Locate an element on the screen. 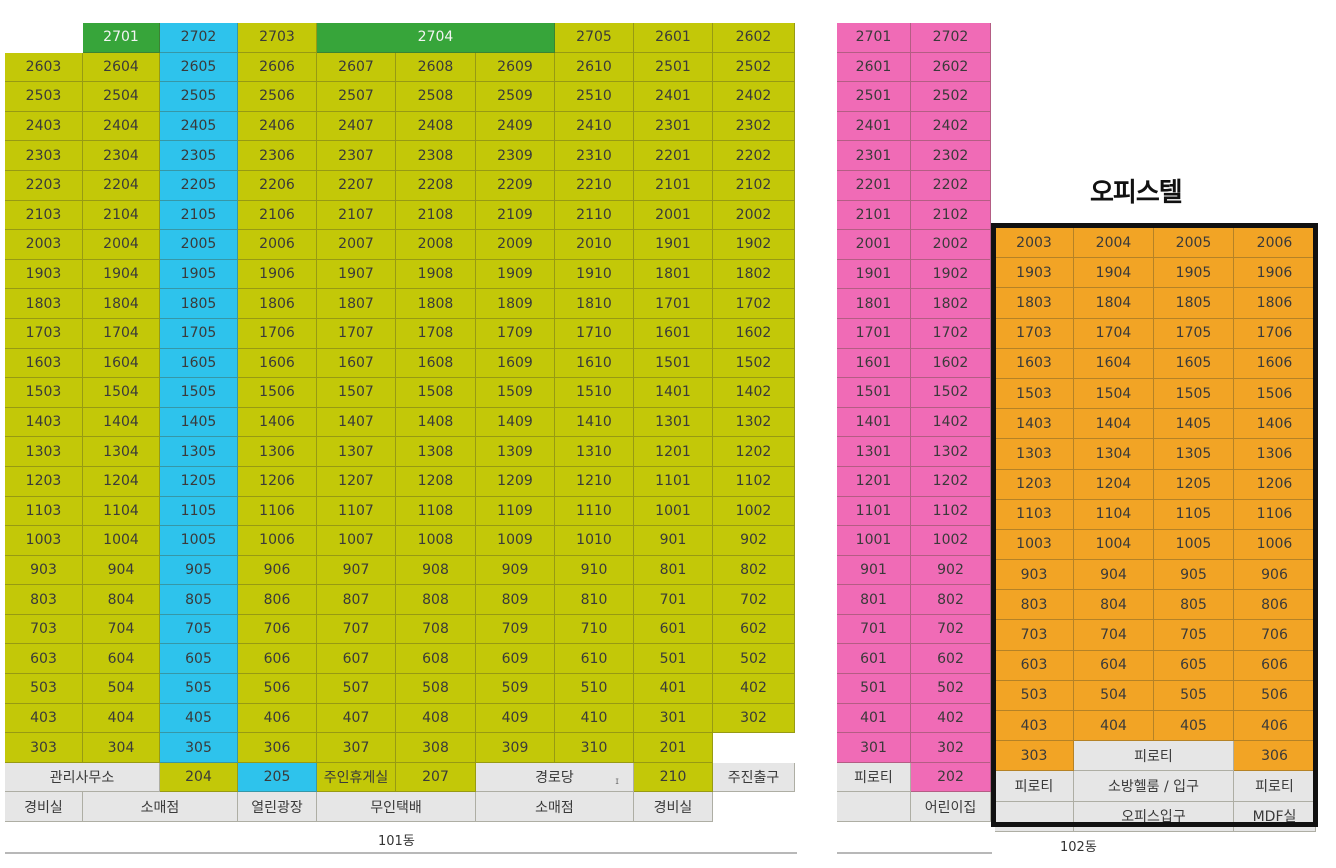 Image resolution: width=1336 pixels, height=868 pixels. ground-facility-cell: 경비실 is located at coordinates (673, 807).